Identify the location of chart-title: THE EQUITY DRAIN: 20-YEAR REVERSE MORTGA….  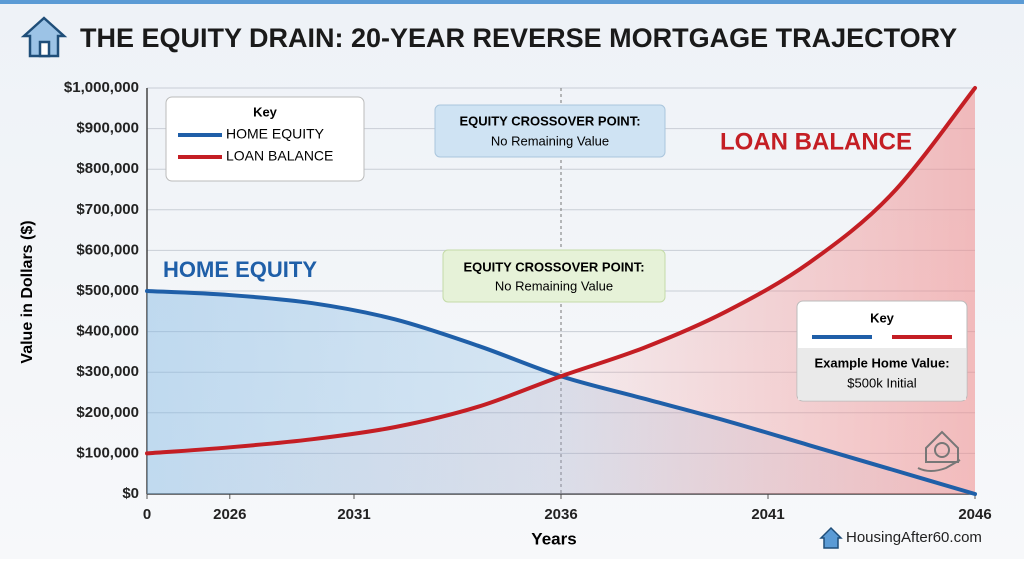
(518, 38).